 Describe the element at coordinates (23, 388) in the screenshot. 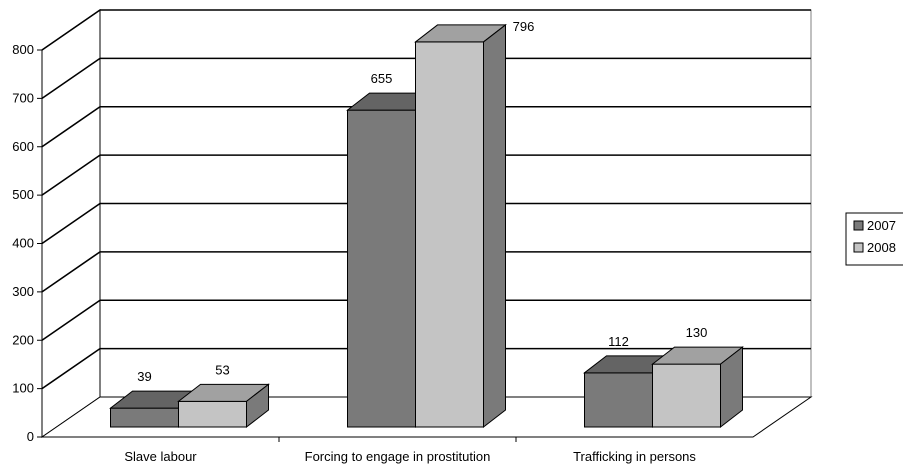

I see `y-tick-label-100: 100` at that location.